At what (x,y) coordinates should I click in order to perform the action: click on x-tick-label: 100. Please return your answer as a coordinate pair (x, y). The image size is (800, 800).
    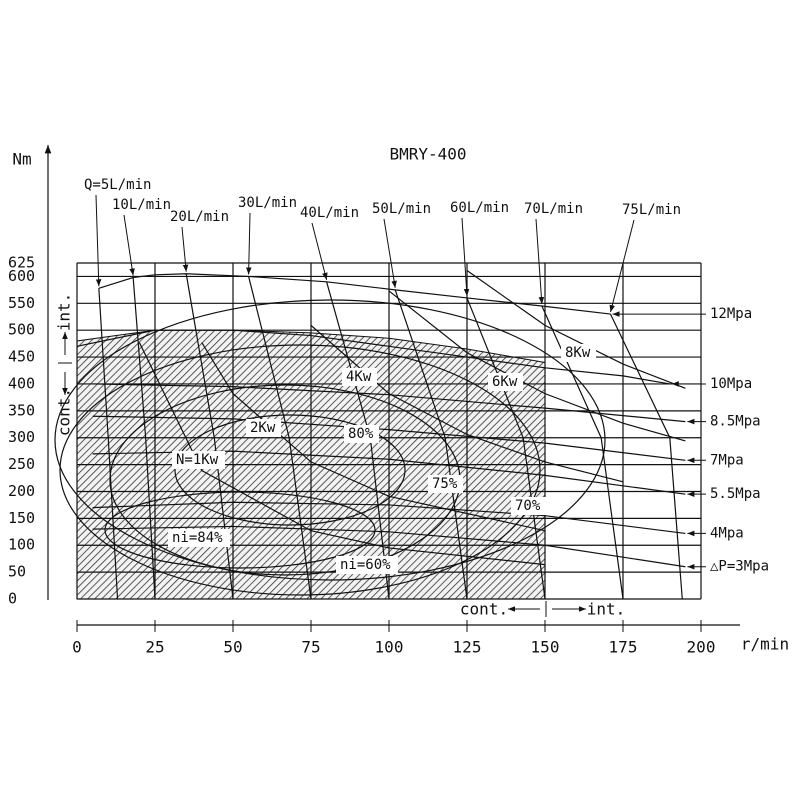
    Looking at the image, I should click on (389, 647).